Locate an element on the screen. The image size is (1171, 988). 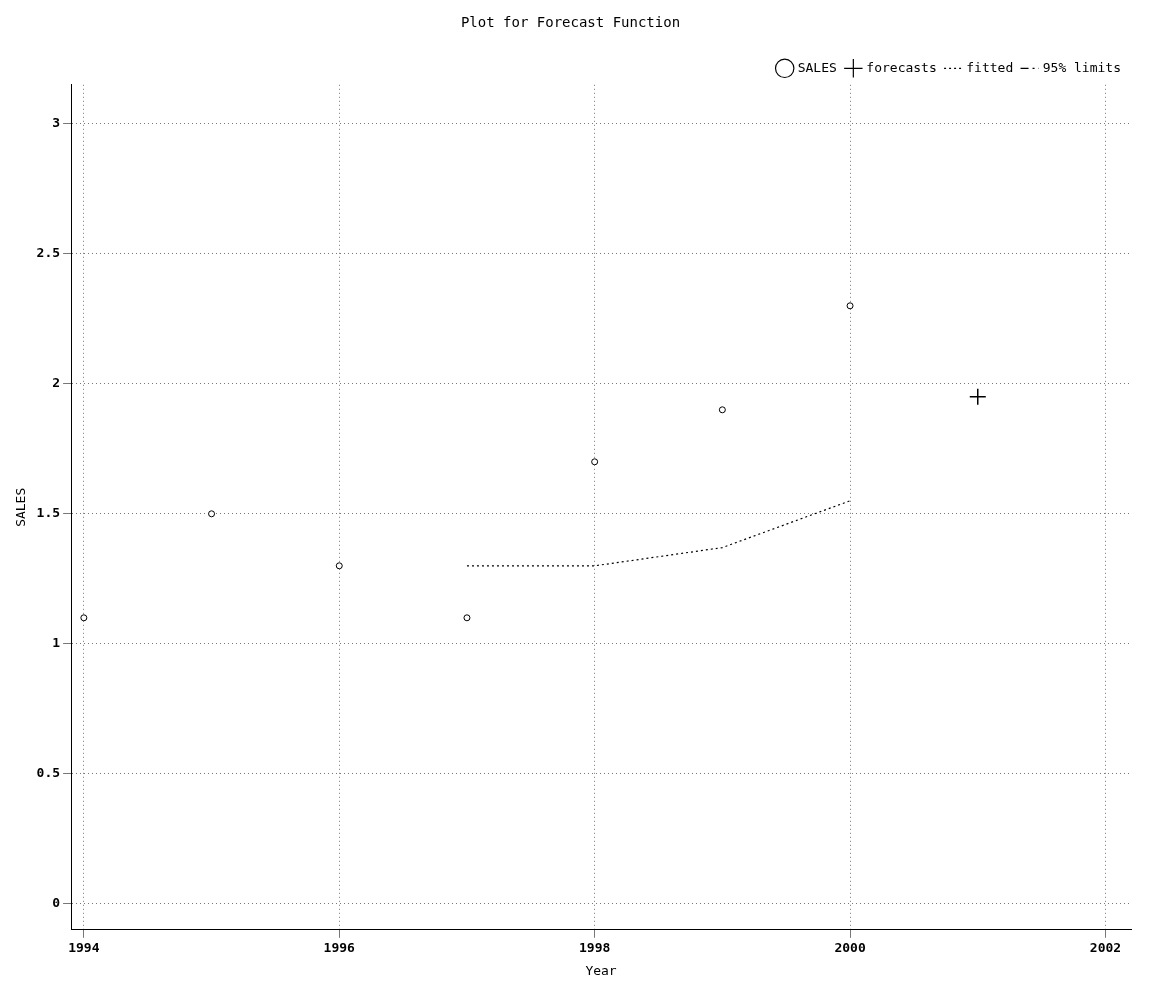
legend-label: forecasts is located at coordinates (901, 67).